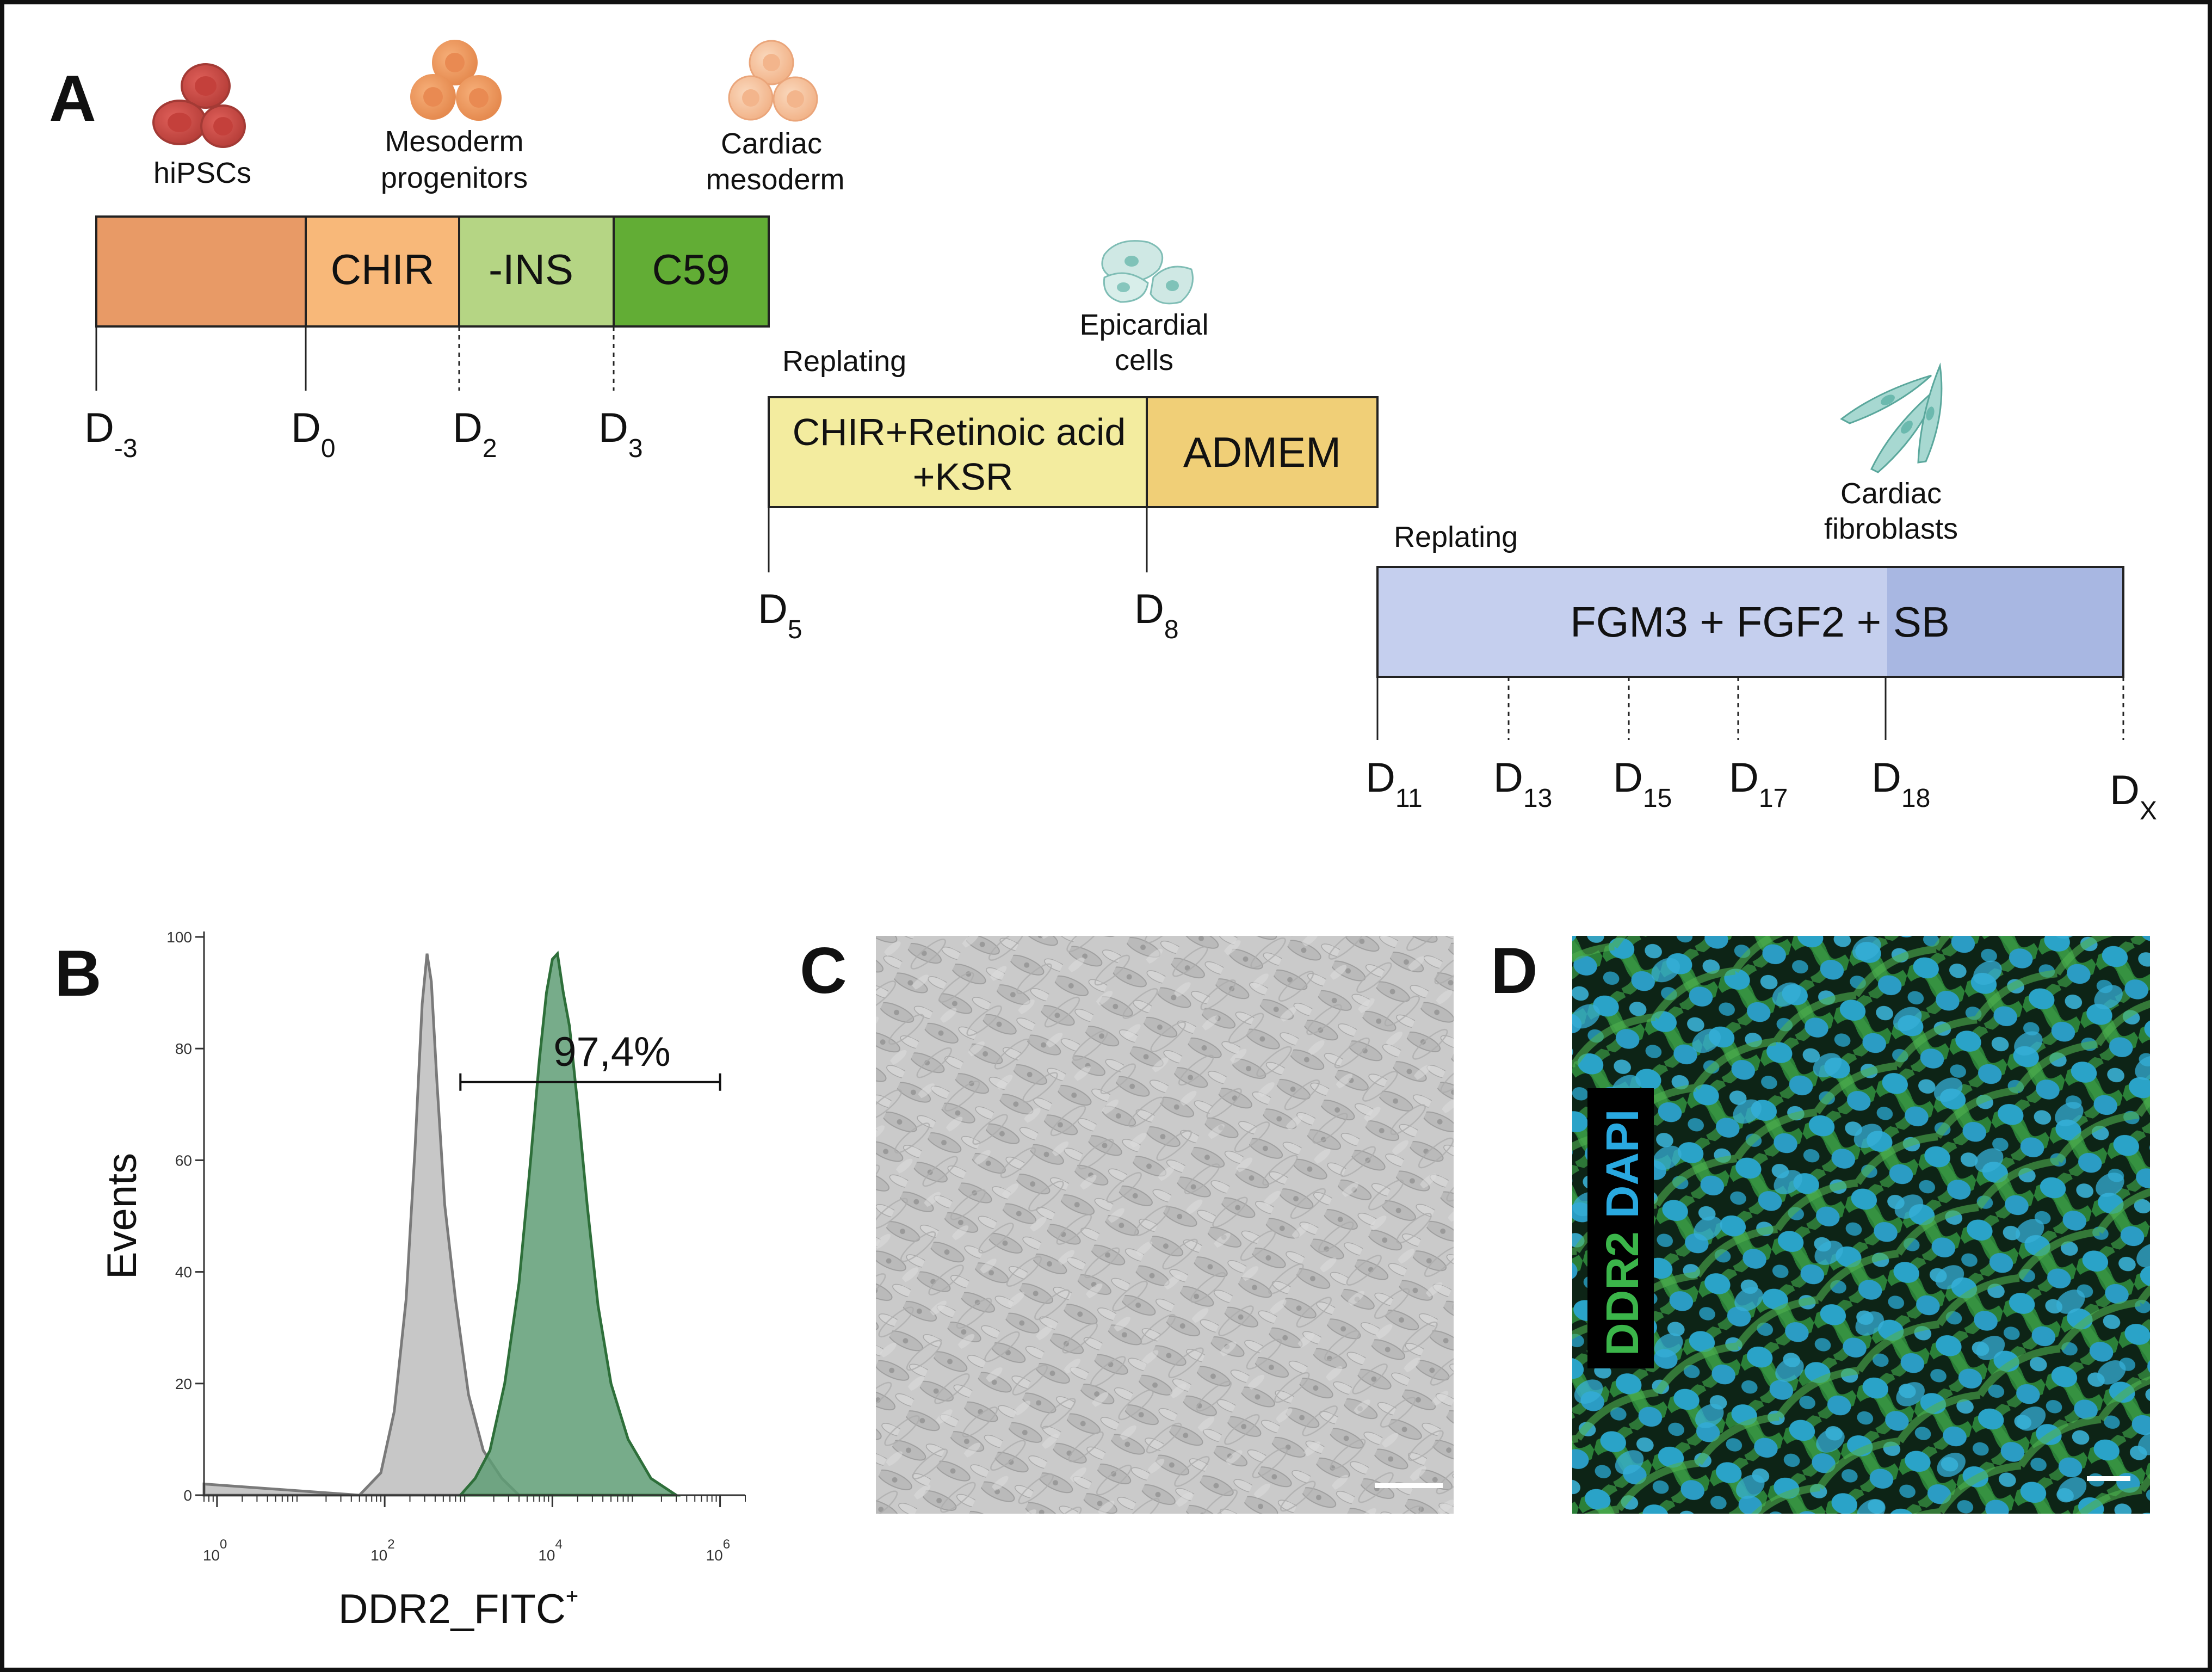 The image size is (2212, 1672). I want to click on histogram-ddr2-area, so click(569, 1224).